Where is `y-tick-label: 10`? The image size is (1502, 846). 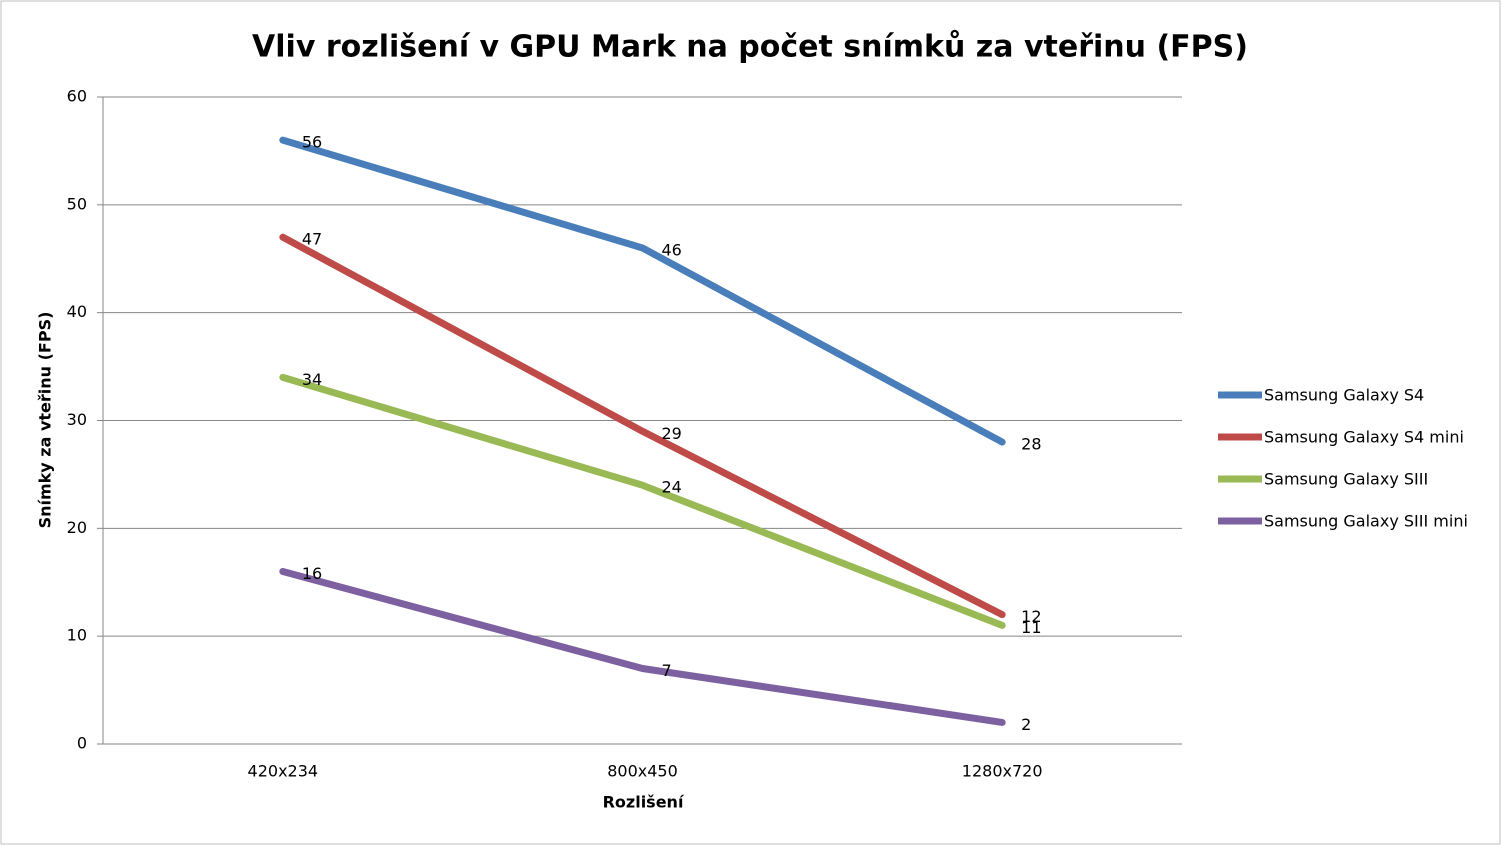 y-tick-label: 10 is located at coordinates (77, 635).